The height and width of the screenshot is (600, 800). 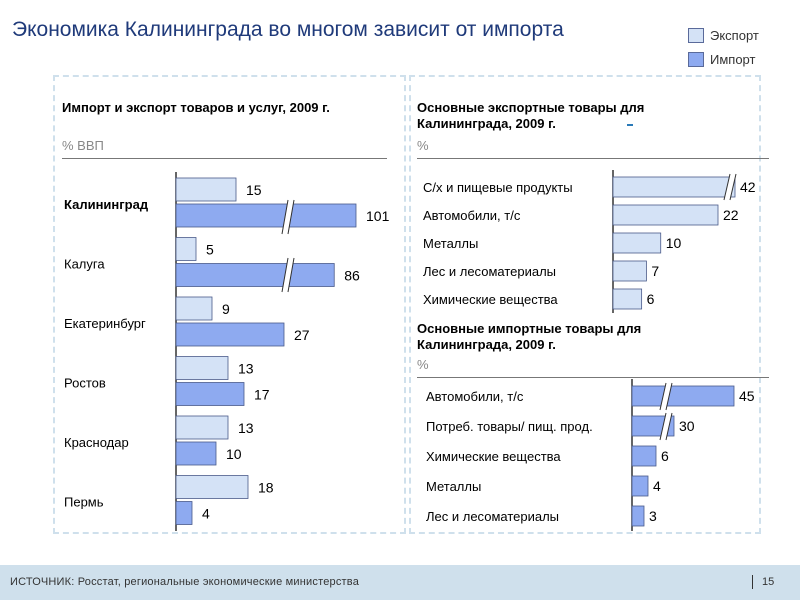 I want to click on chart2-category-label: Автомобили, т/с, so click(x=472, y=215).